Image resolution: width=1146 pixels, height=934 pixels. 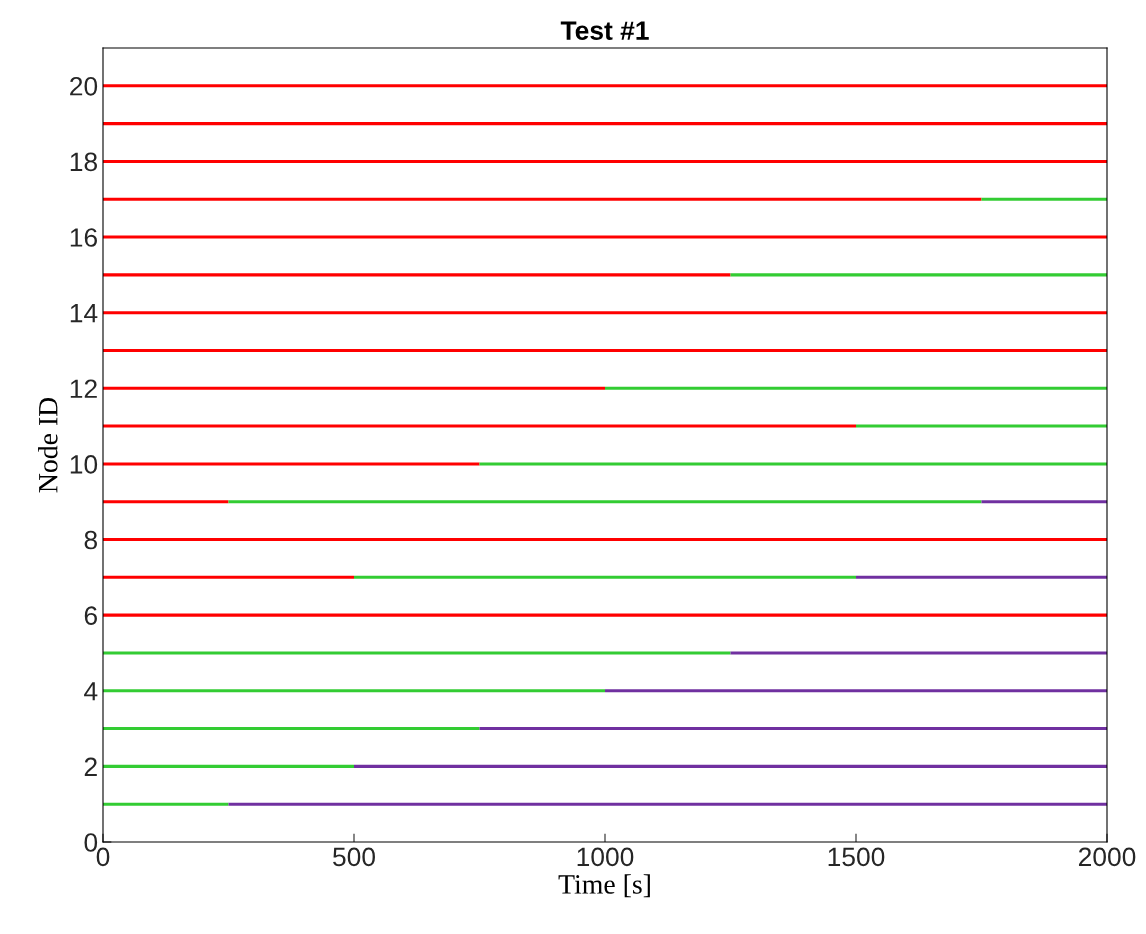 I want to click on x-tick-label: 1500, so click(x=856, y=857).